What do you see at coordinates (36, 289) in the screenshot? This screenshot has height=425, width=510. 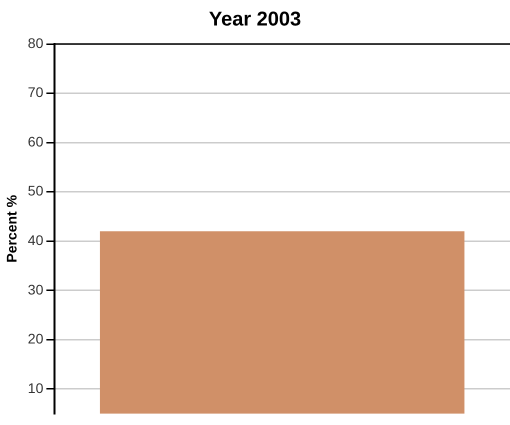 I see `y-tick-label: 30` at bounding box center [36, 289].